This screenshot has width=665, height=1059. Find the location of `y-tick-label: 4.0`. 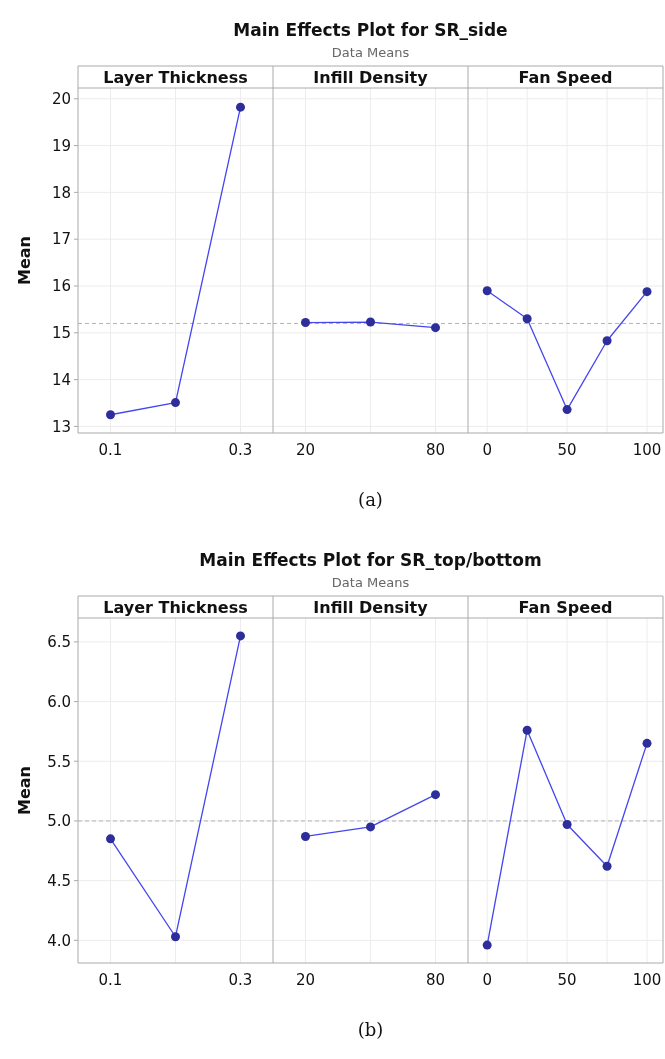

y-tick-label: 4.0 is located at coordinates (59, 940).